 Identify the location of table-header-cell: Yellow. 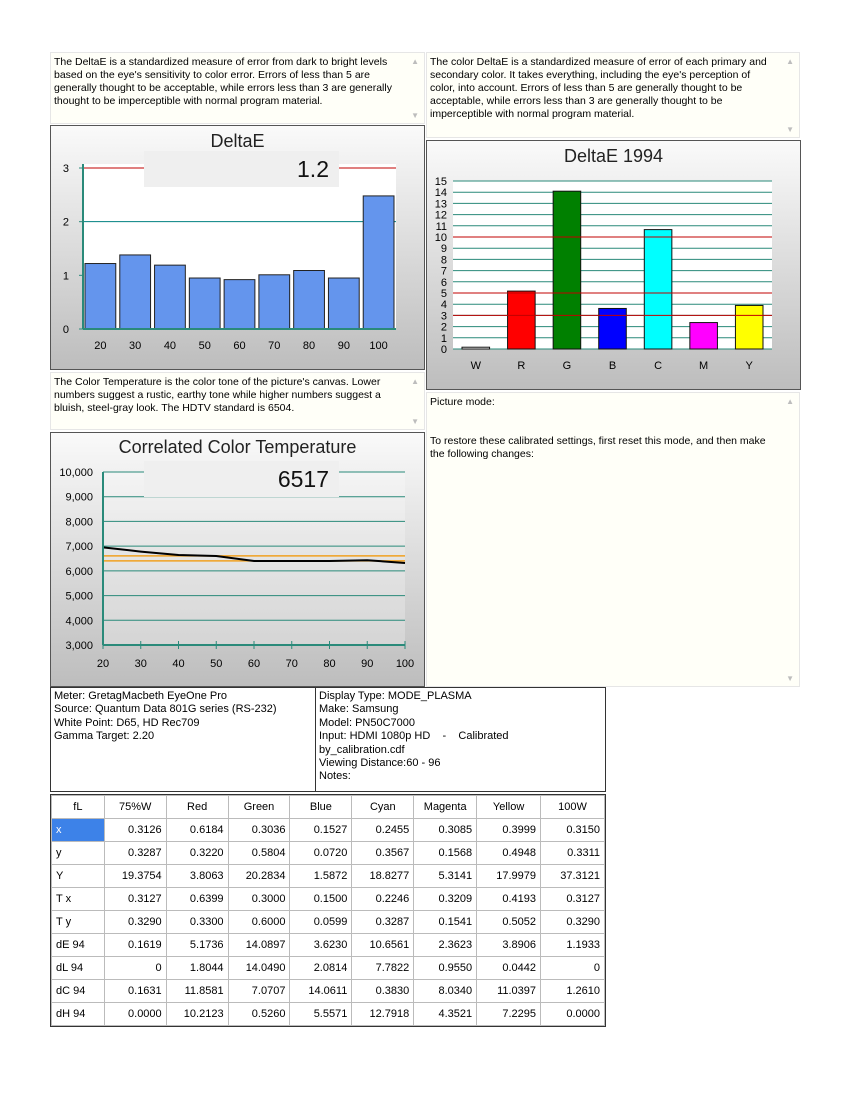
(509, 807).